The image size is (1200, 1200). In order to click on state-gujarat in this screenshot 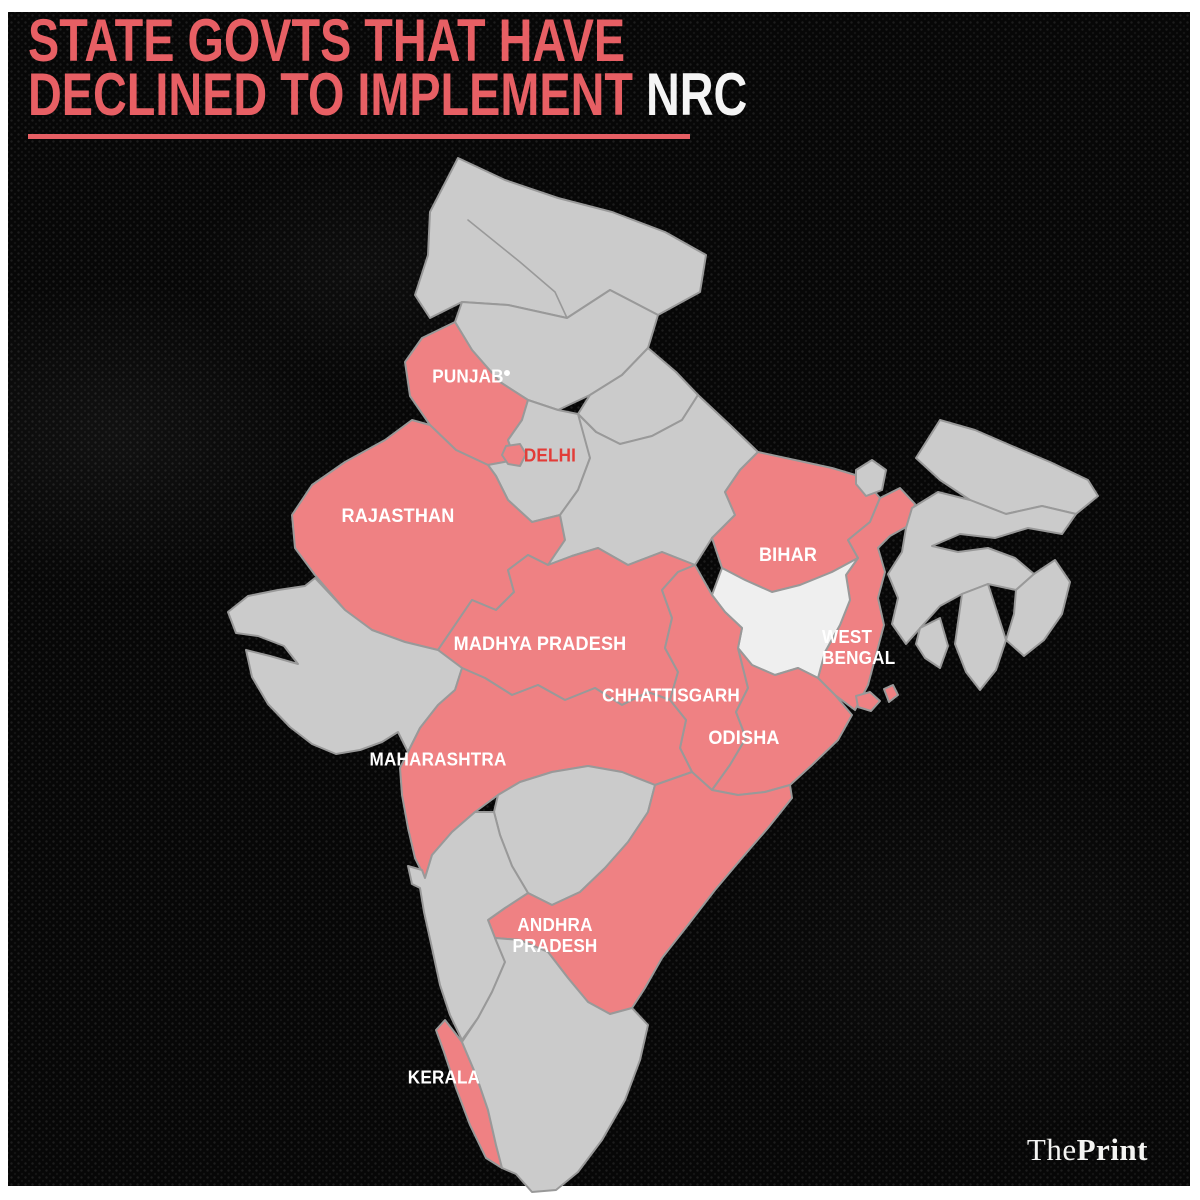, I will do `click(345, 666)`.